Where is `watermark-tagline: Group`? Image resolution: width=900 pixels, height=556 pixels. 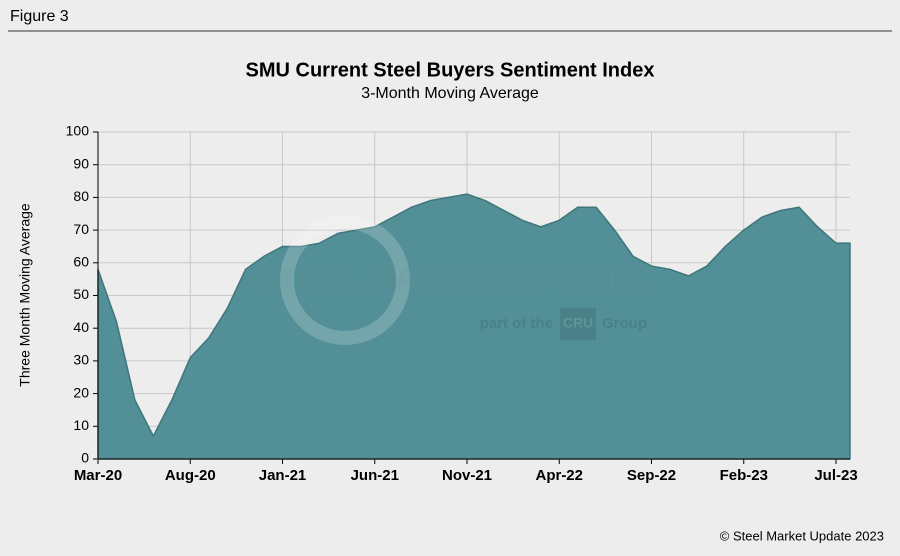 watermark-tagline: Group is located at coordinates (624, 323).